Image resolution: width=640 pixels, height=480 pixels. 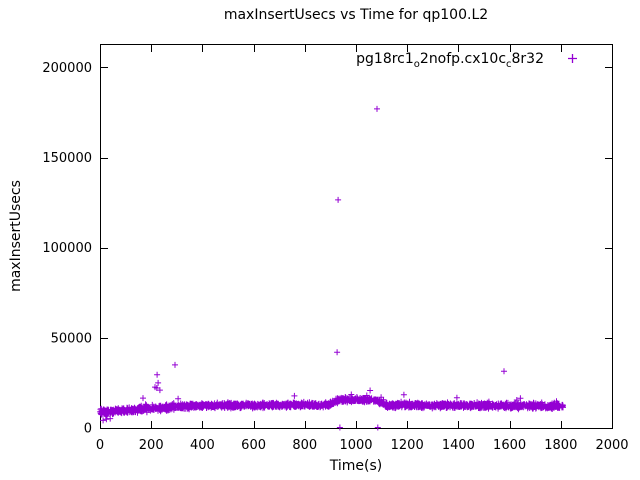 What do you see at coordinates (560, 445) in the screenshot?
I see `x-tick-label: 1800` at bounding box center [560, 445].